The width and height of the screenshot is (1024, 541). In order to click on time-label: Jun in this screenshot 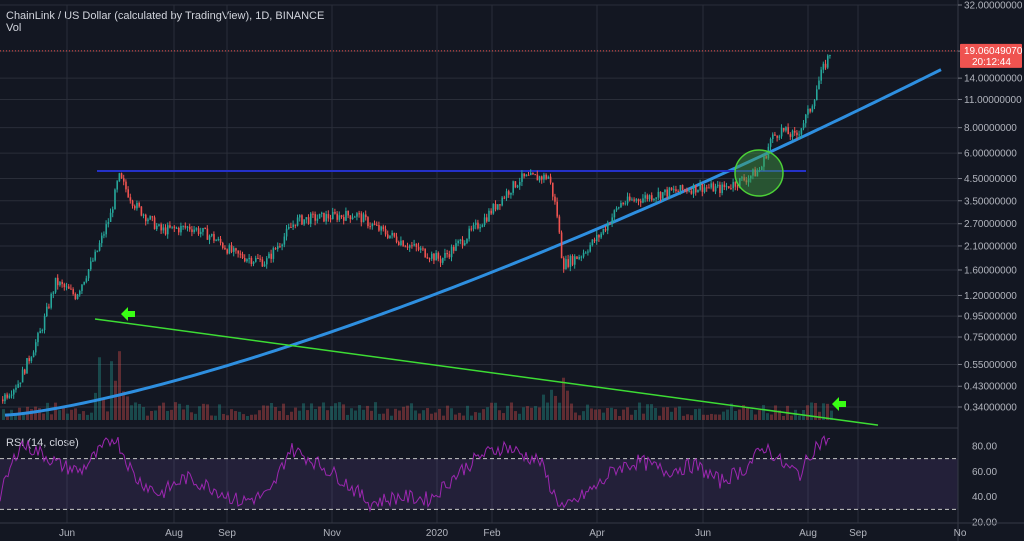, I will do `click(67, 533)`.